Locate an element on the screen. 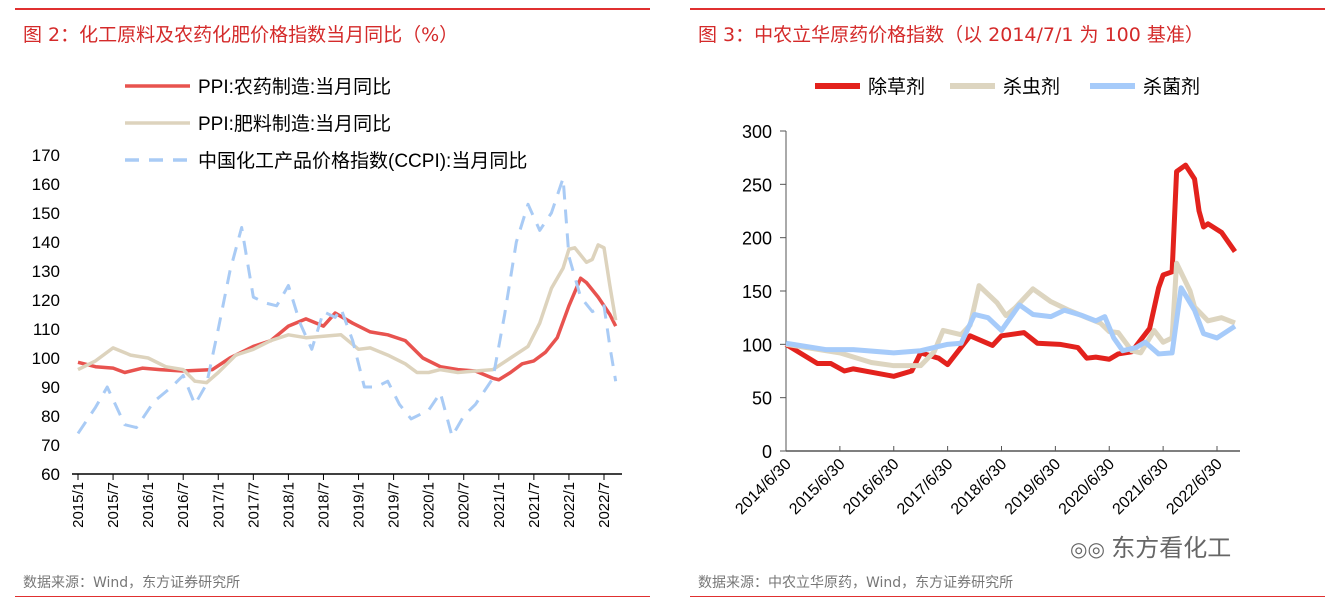 The image size is (1336, 605). y-tick-label: 110 is located at coordinates (46, 329).